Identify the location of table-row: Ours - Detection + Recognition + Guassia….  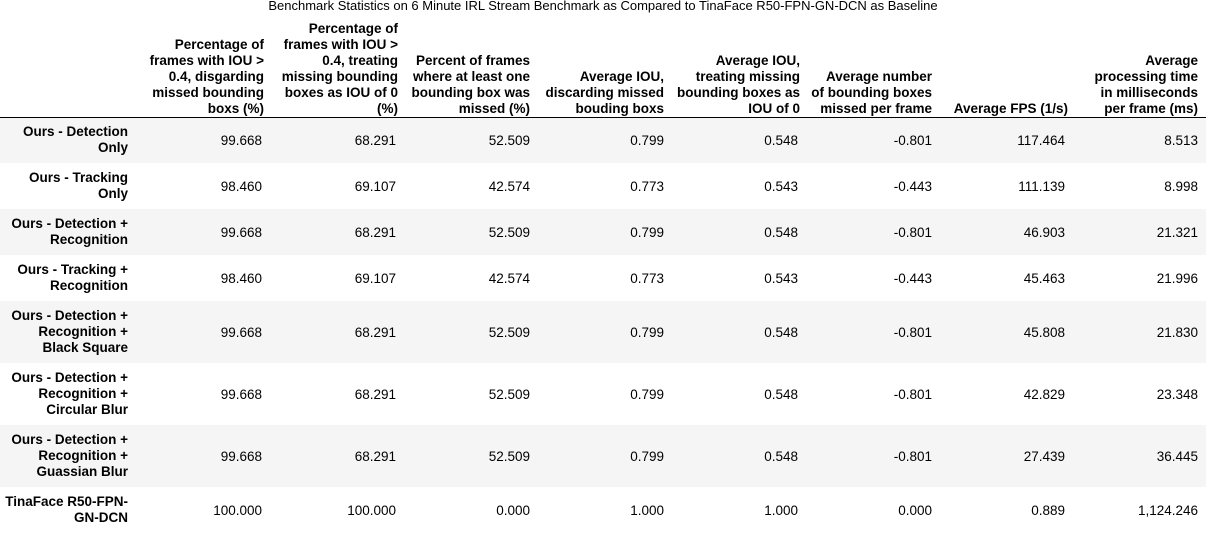
(603, 456).